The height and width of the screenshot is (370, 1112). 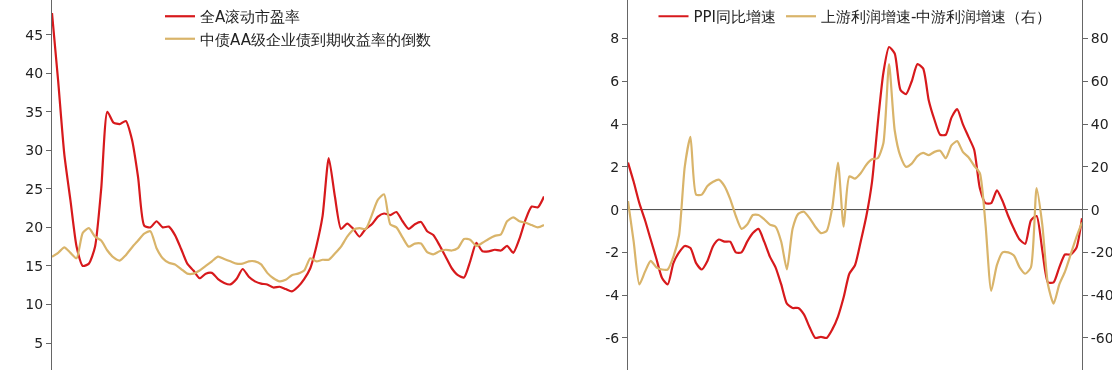 I want to click on y-tick-label: 2, so click(x=615, y=166).